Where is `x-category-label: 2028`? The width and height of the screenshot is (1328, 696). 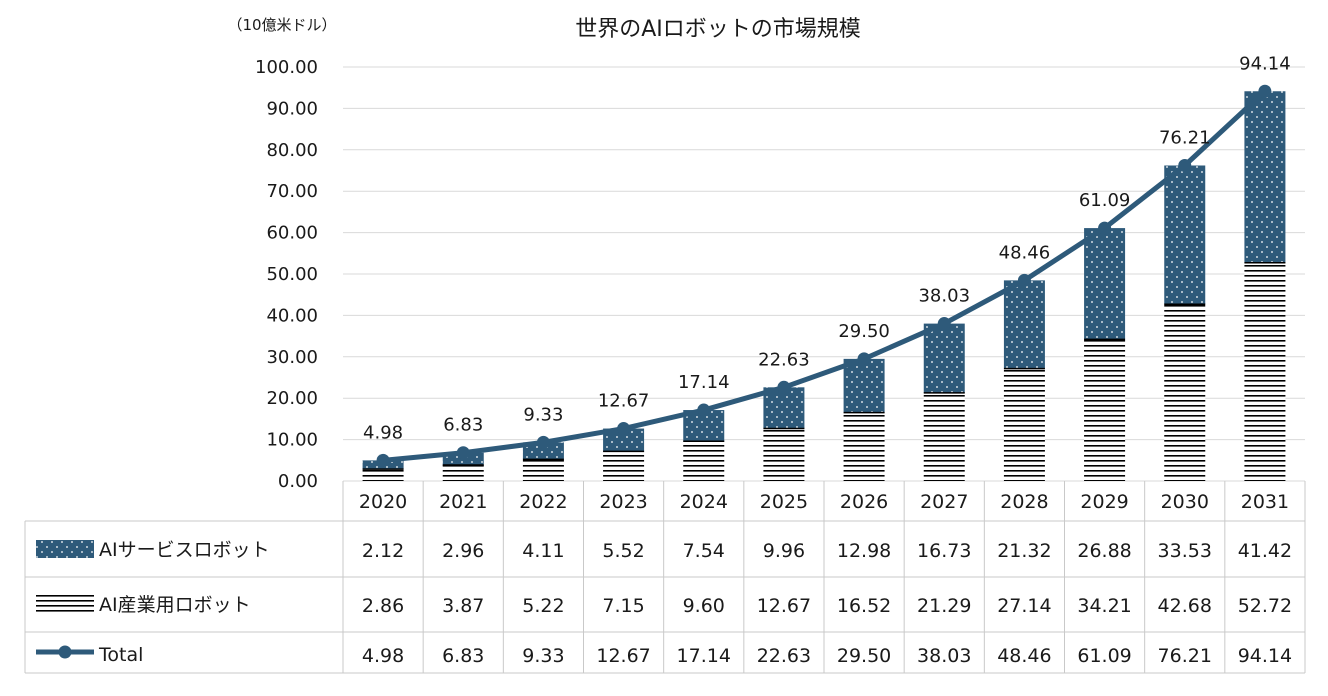 x-category-label: 2028 is located at coordinates (1024, 502).